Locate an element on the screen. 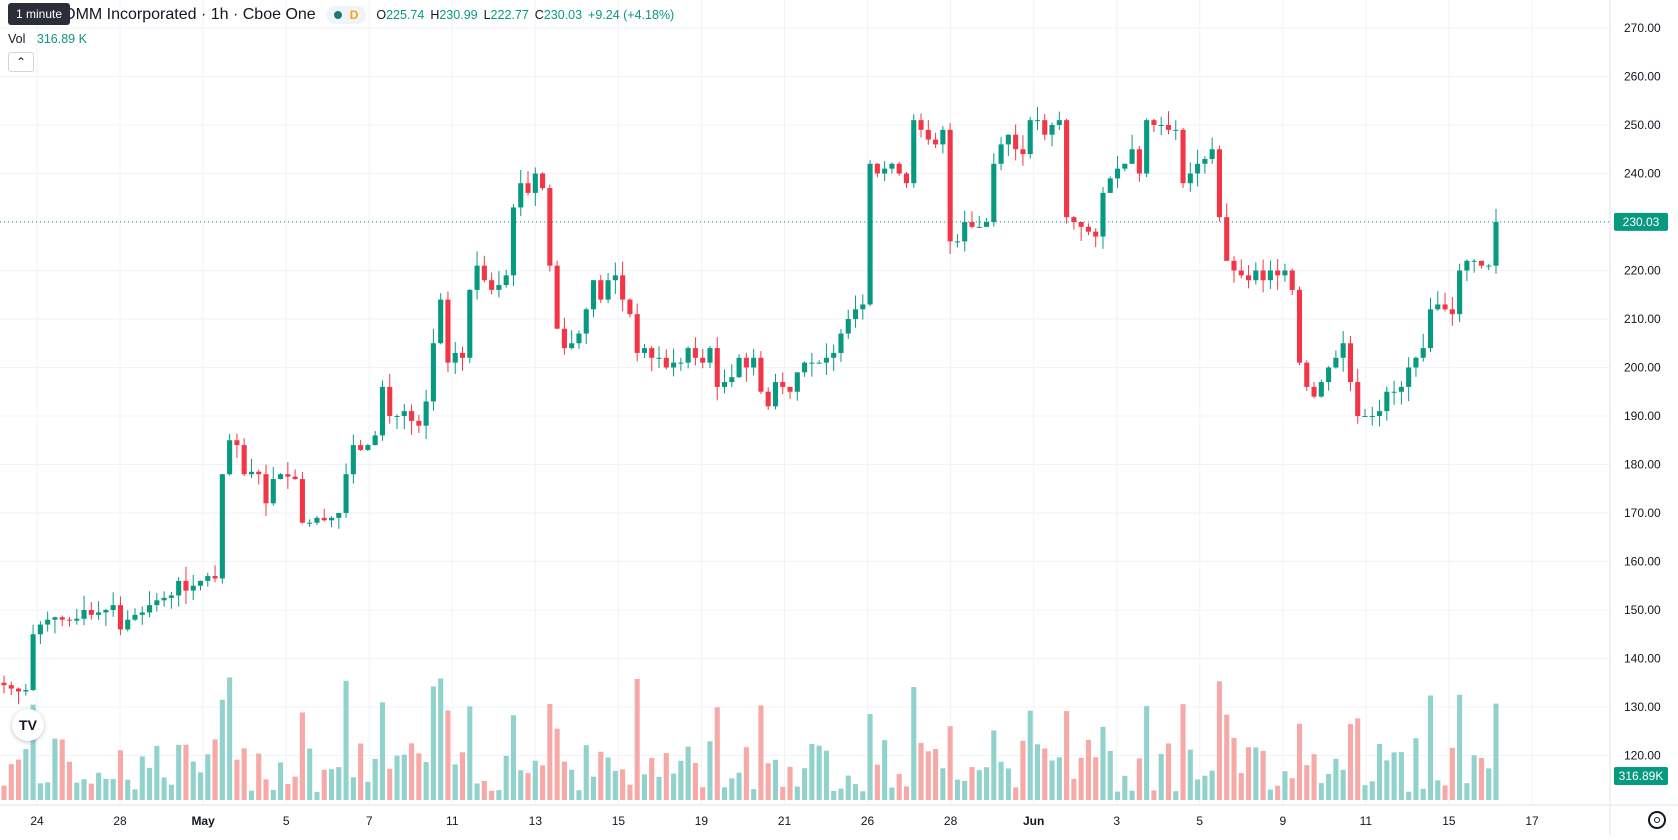  symbol-title: QUALCOMM Incorporated · 1h · Cboe One is located at coordinates (162, 14).